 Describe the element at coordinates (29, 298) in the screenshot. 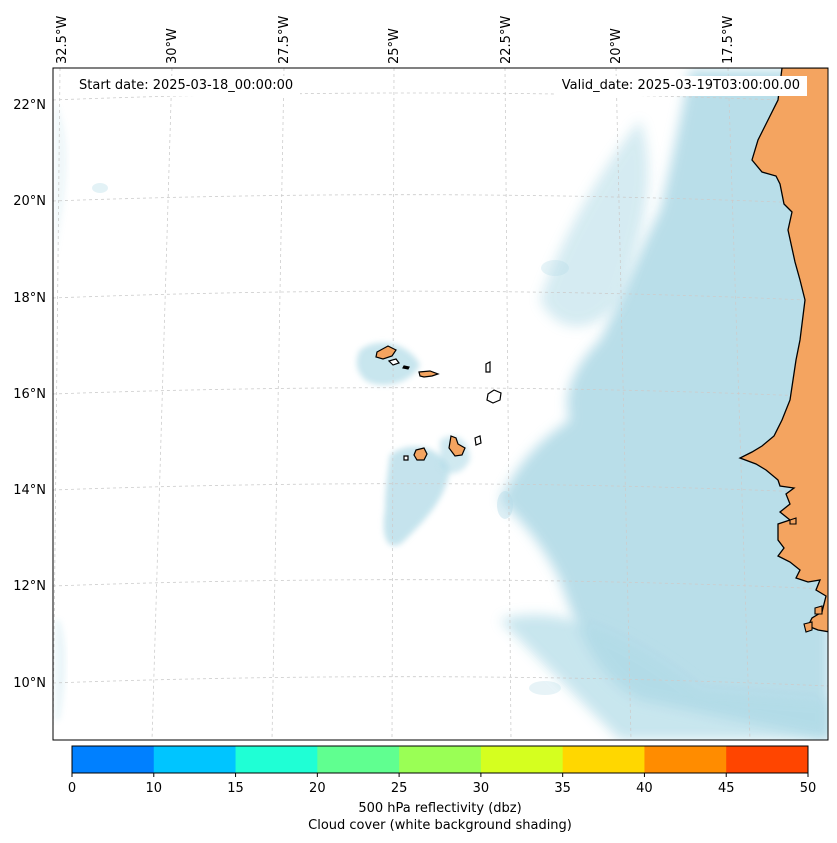

I see `lat-label-18n: 18°N` at that location.